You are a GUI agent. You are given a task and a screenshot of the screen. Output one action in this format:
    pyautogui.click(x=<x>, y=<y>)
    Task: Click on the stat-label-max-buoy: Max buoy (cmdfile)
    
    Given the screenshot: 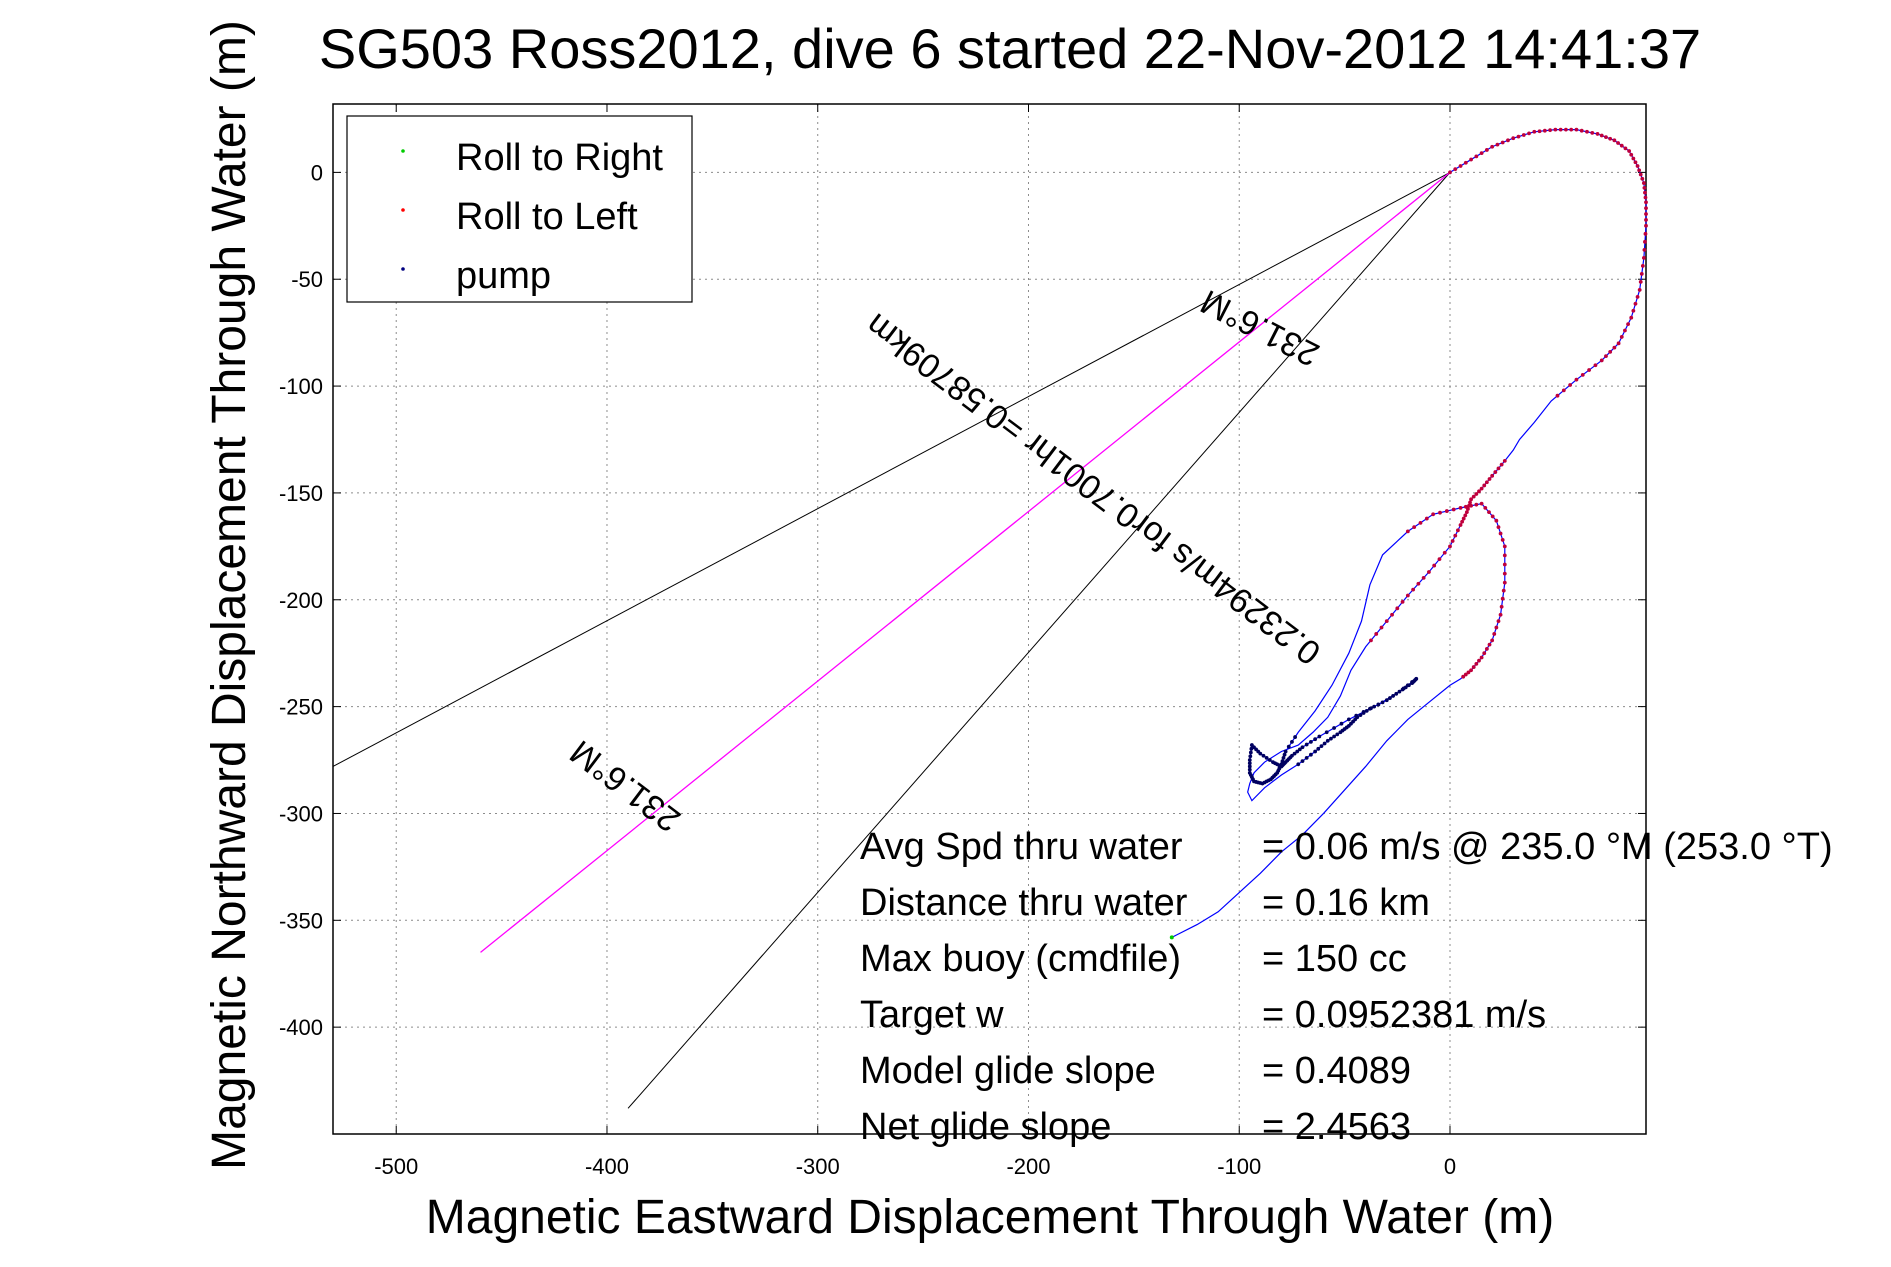 What is the action you would take?
    pyautogui.click(x=1020, y=959)
    